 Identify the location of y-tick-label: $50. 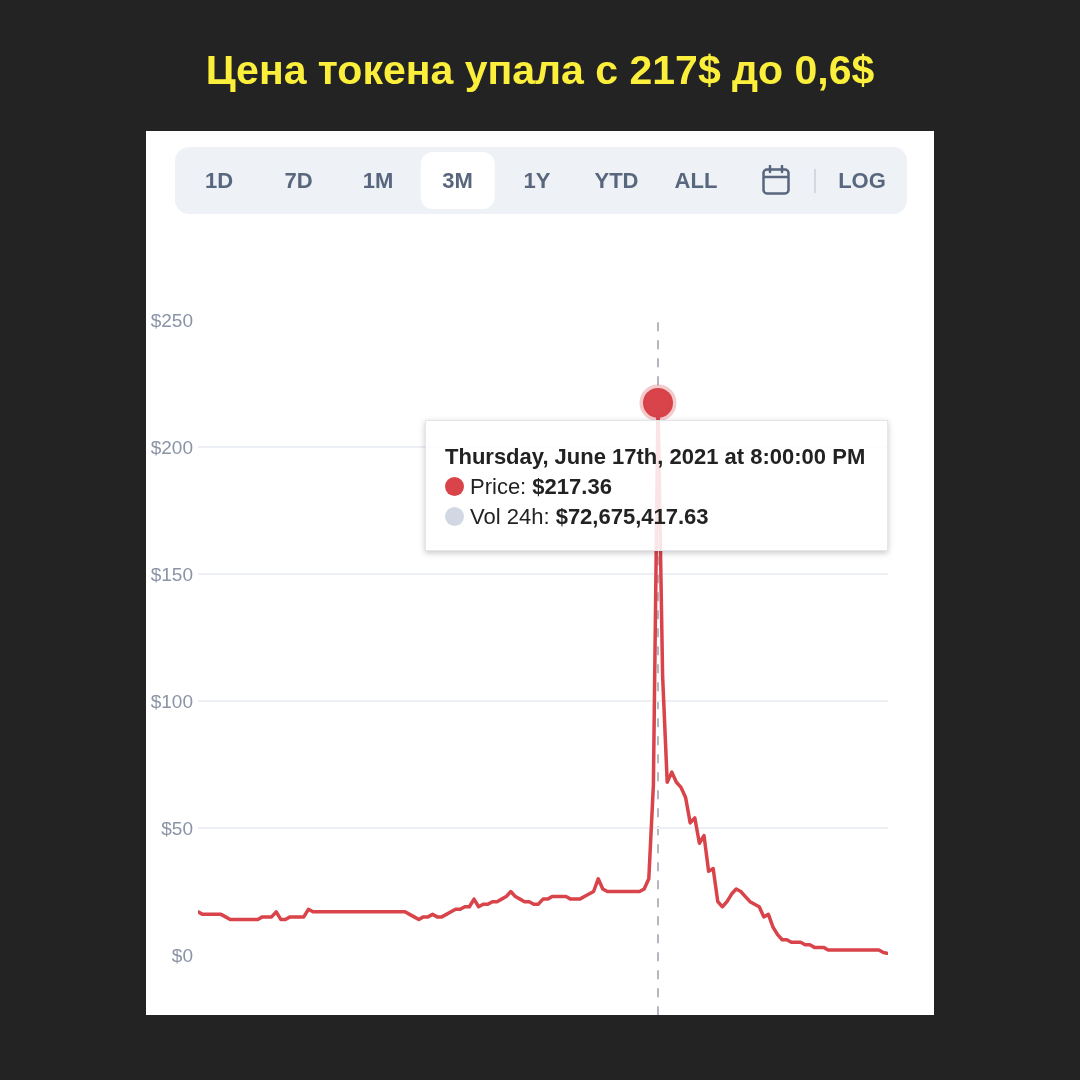
(177, 828).